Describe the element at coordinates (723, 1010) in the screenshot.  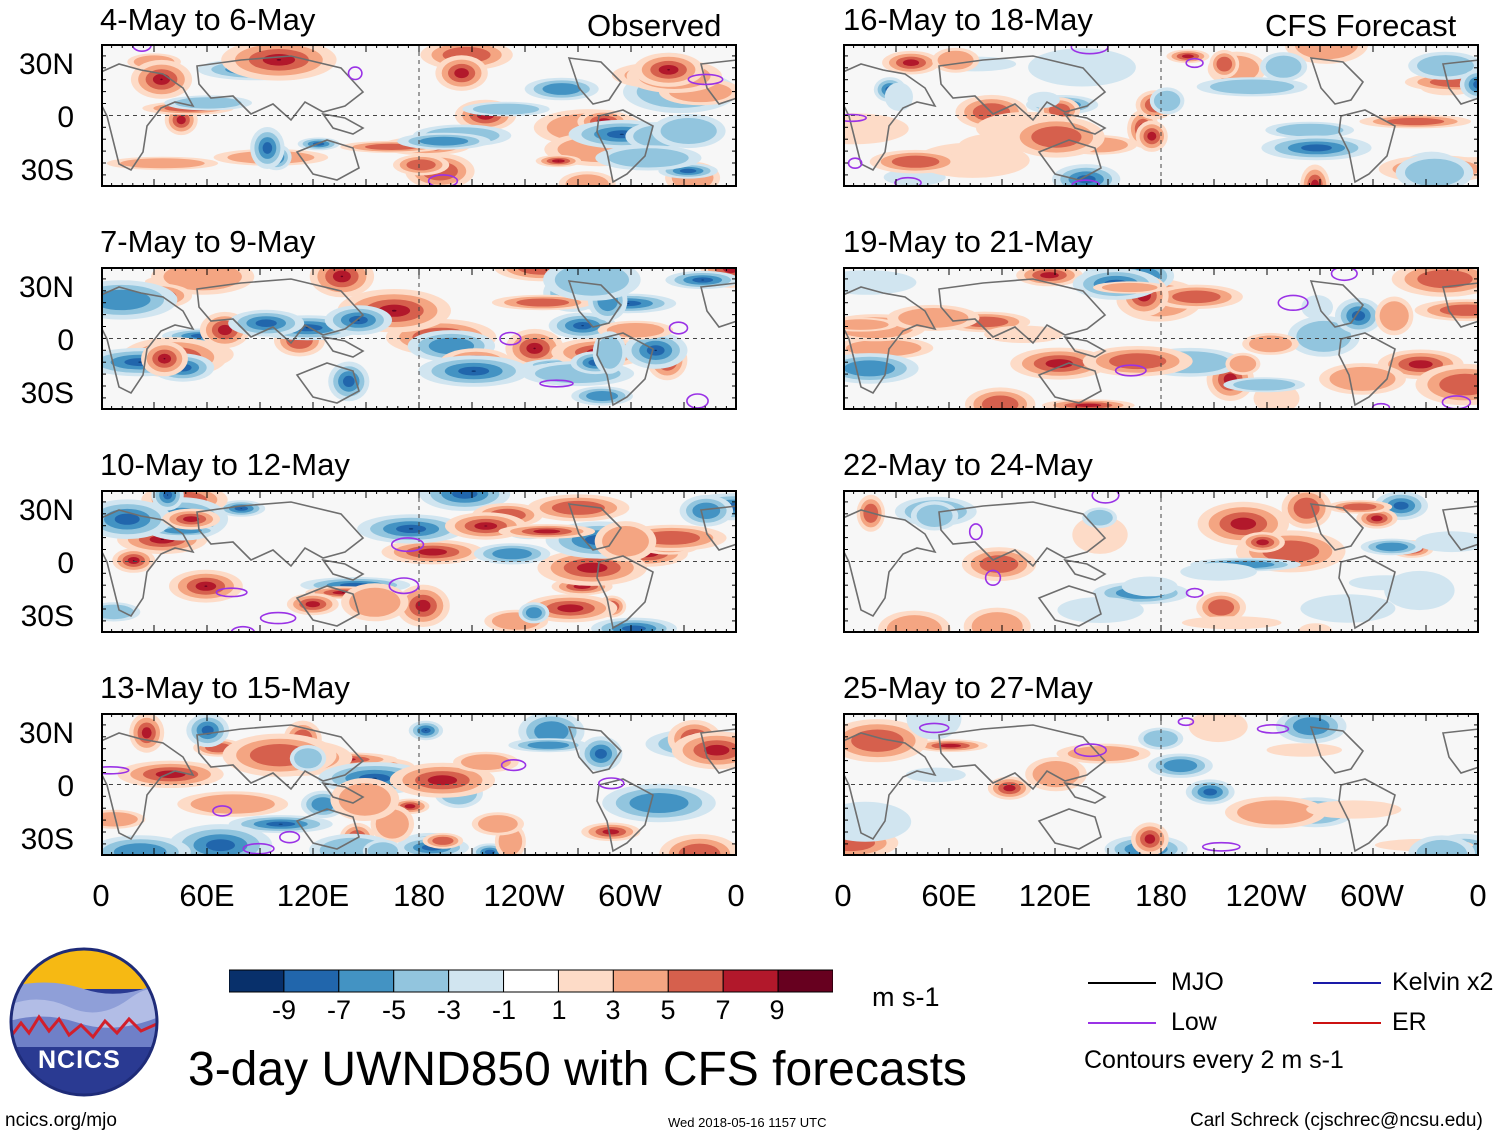
I see `colorbar-tick: 7` at that location.